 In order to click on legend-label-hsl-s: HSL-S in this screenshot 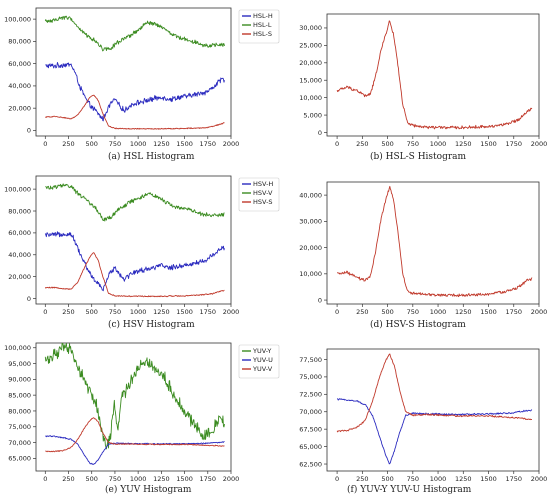, I will do `click(262, 34)`.